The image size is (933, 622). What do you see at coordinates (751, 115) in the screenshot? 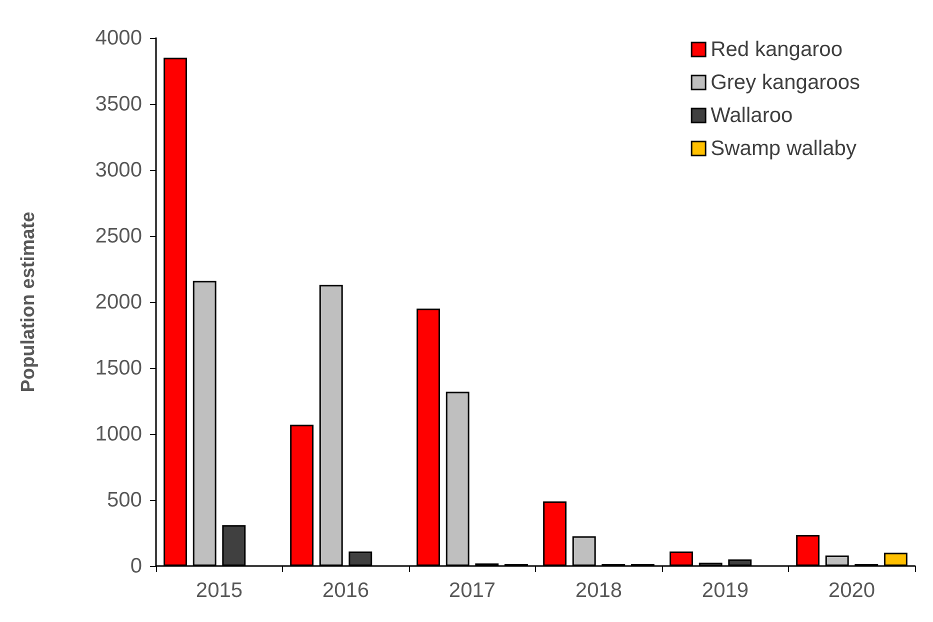
I see `legend-label: Wallaroo` at bounding box center [751, 115].